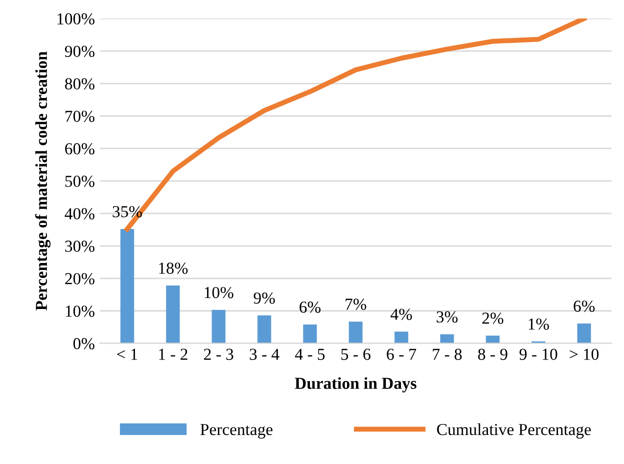 The width and height of the screenshot is (624, 464). I want to click on x-tick-label: < 1, so click(127, 354).